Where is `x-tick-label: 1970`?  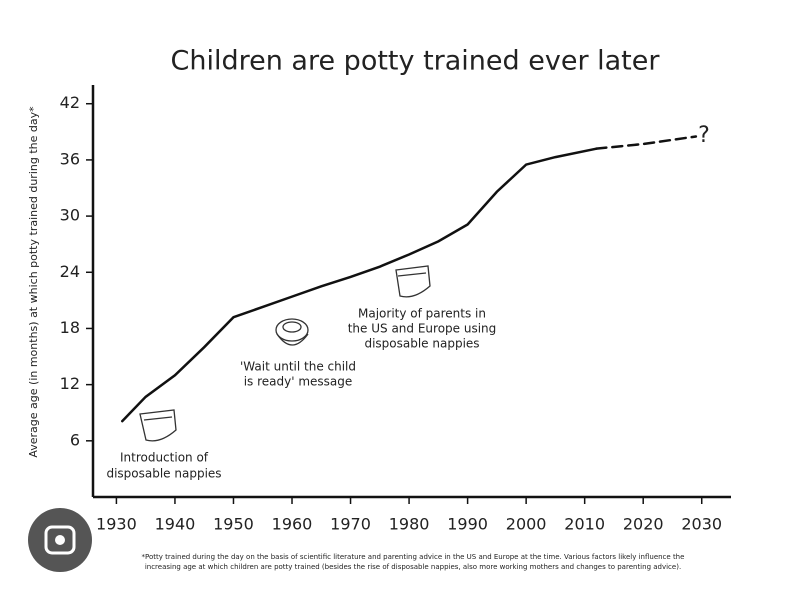 x-tick-label: 1970 is located at coordinates (350, 524).